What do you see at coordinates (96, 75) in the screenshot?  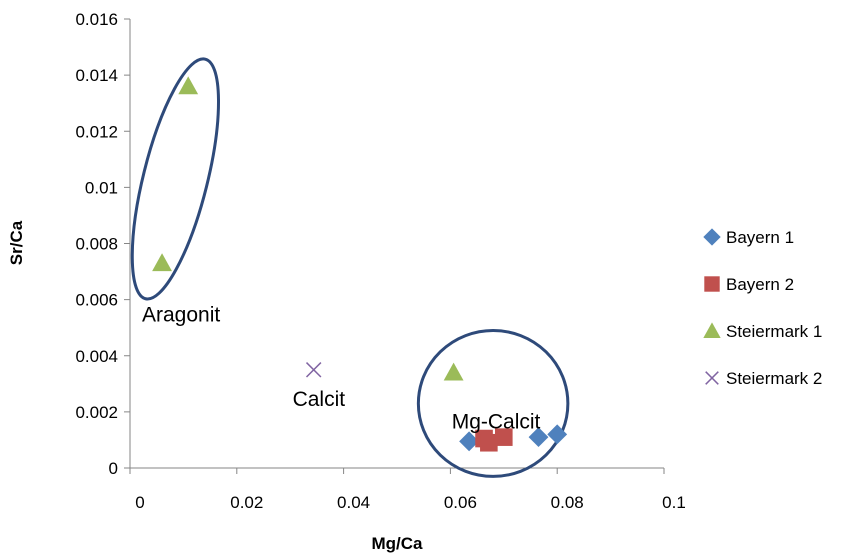 I see `y-tick-label: 0.014` at bounding box center [96, 75].